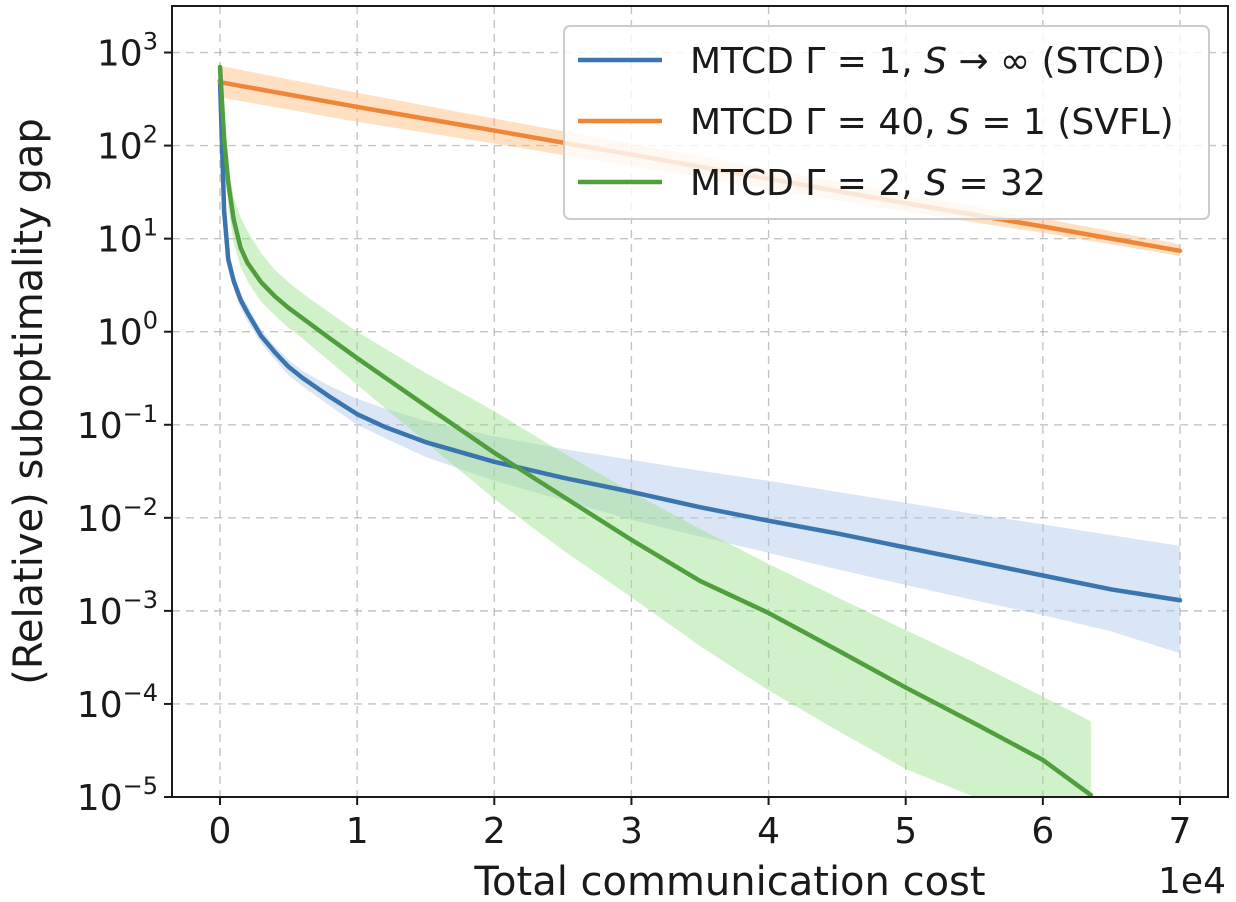  What do you see at coordinates (927, 61) in the screenshot?
I see `legend-label-stcd: MTCD Γ = 1, S → ∞ (STCD)` at bounding box center [927, 61].